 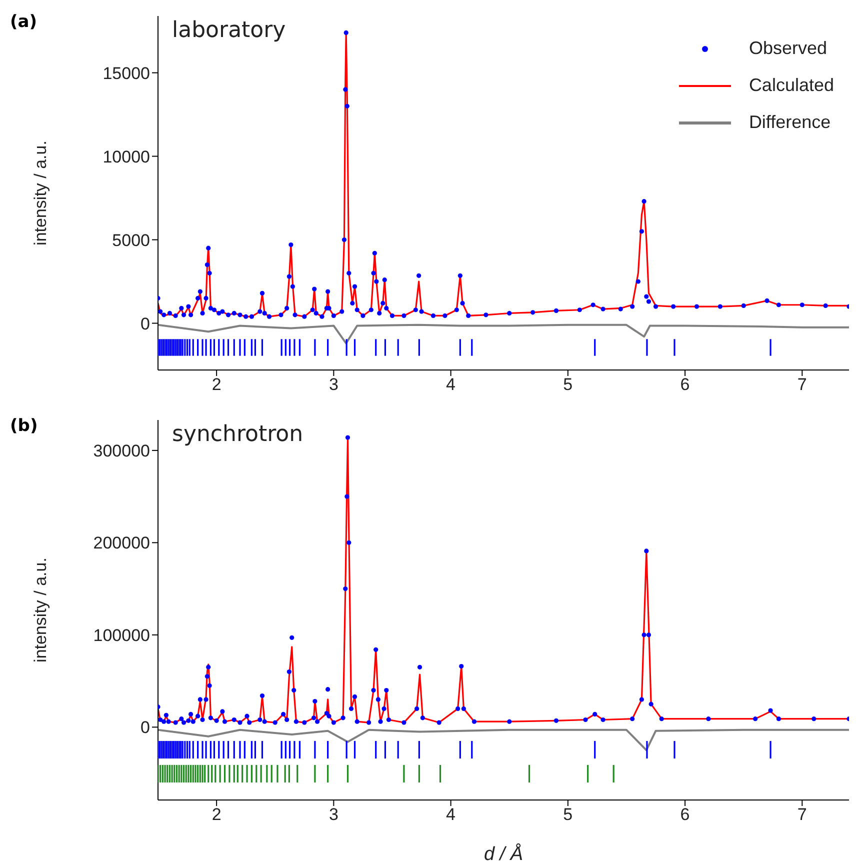 I want to click on x-axis-title: d / Å, so click(x=504, y=852).